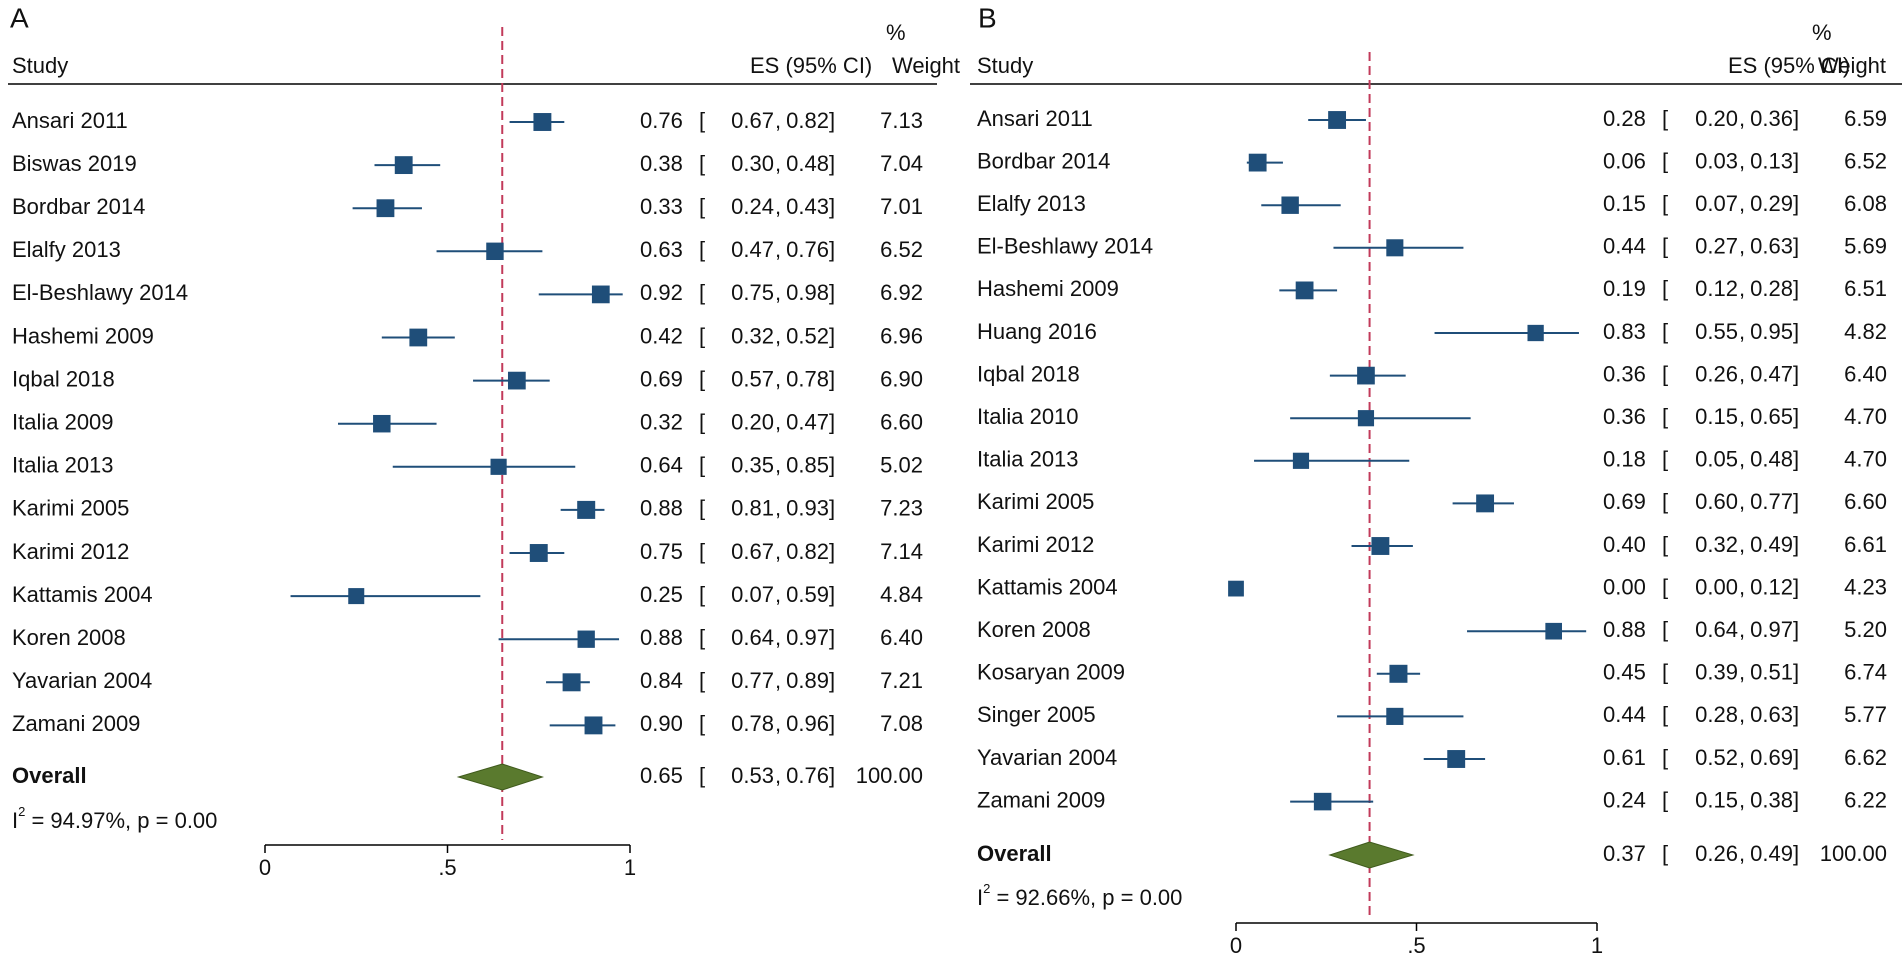 The image size is (1902, 960). What do you see at coordinates (901, 637) in the screenshot?
I see `weight-value: 6.40` at bounding box center [901, 637].